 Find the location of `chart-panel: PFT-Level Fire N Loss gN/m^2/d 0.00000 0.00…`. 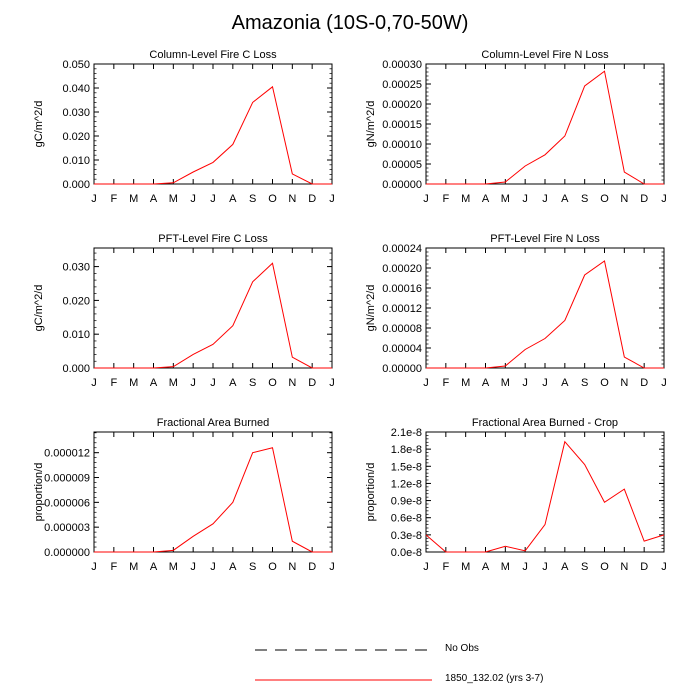

chart-panel: PFT-Level Fire N Loss gN/m^2/d 0.00000 0.00… is located at coordinates (516, 311).